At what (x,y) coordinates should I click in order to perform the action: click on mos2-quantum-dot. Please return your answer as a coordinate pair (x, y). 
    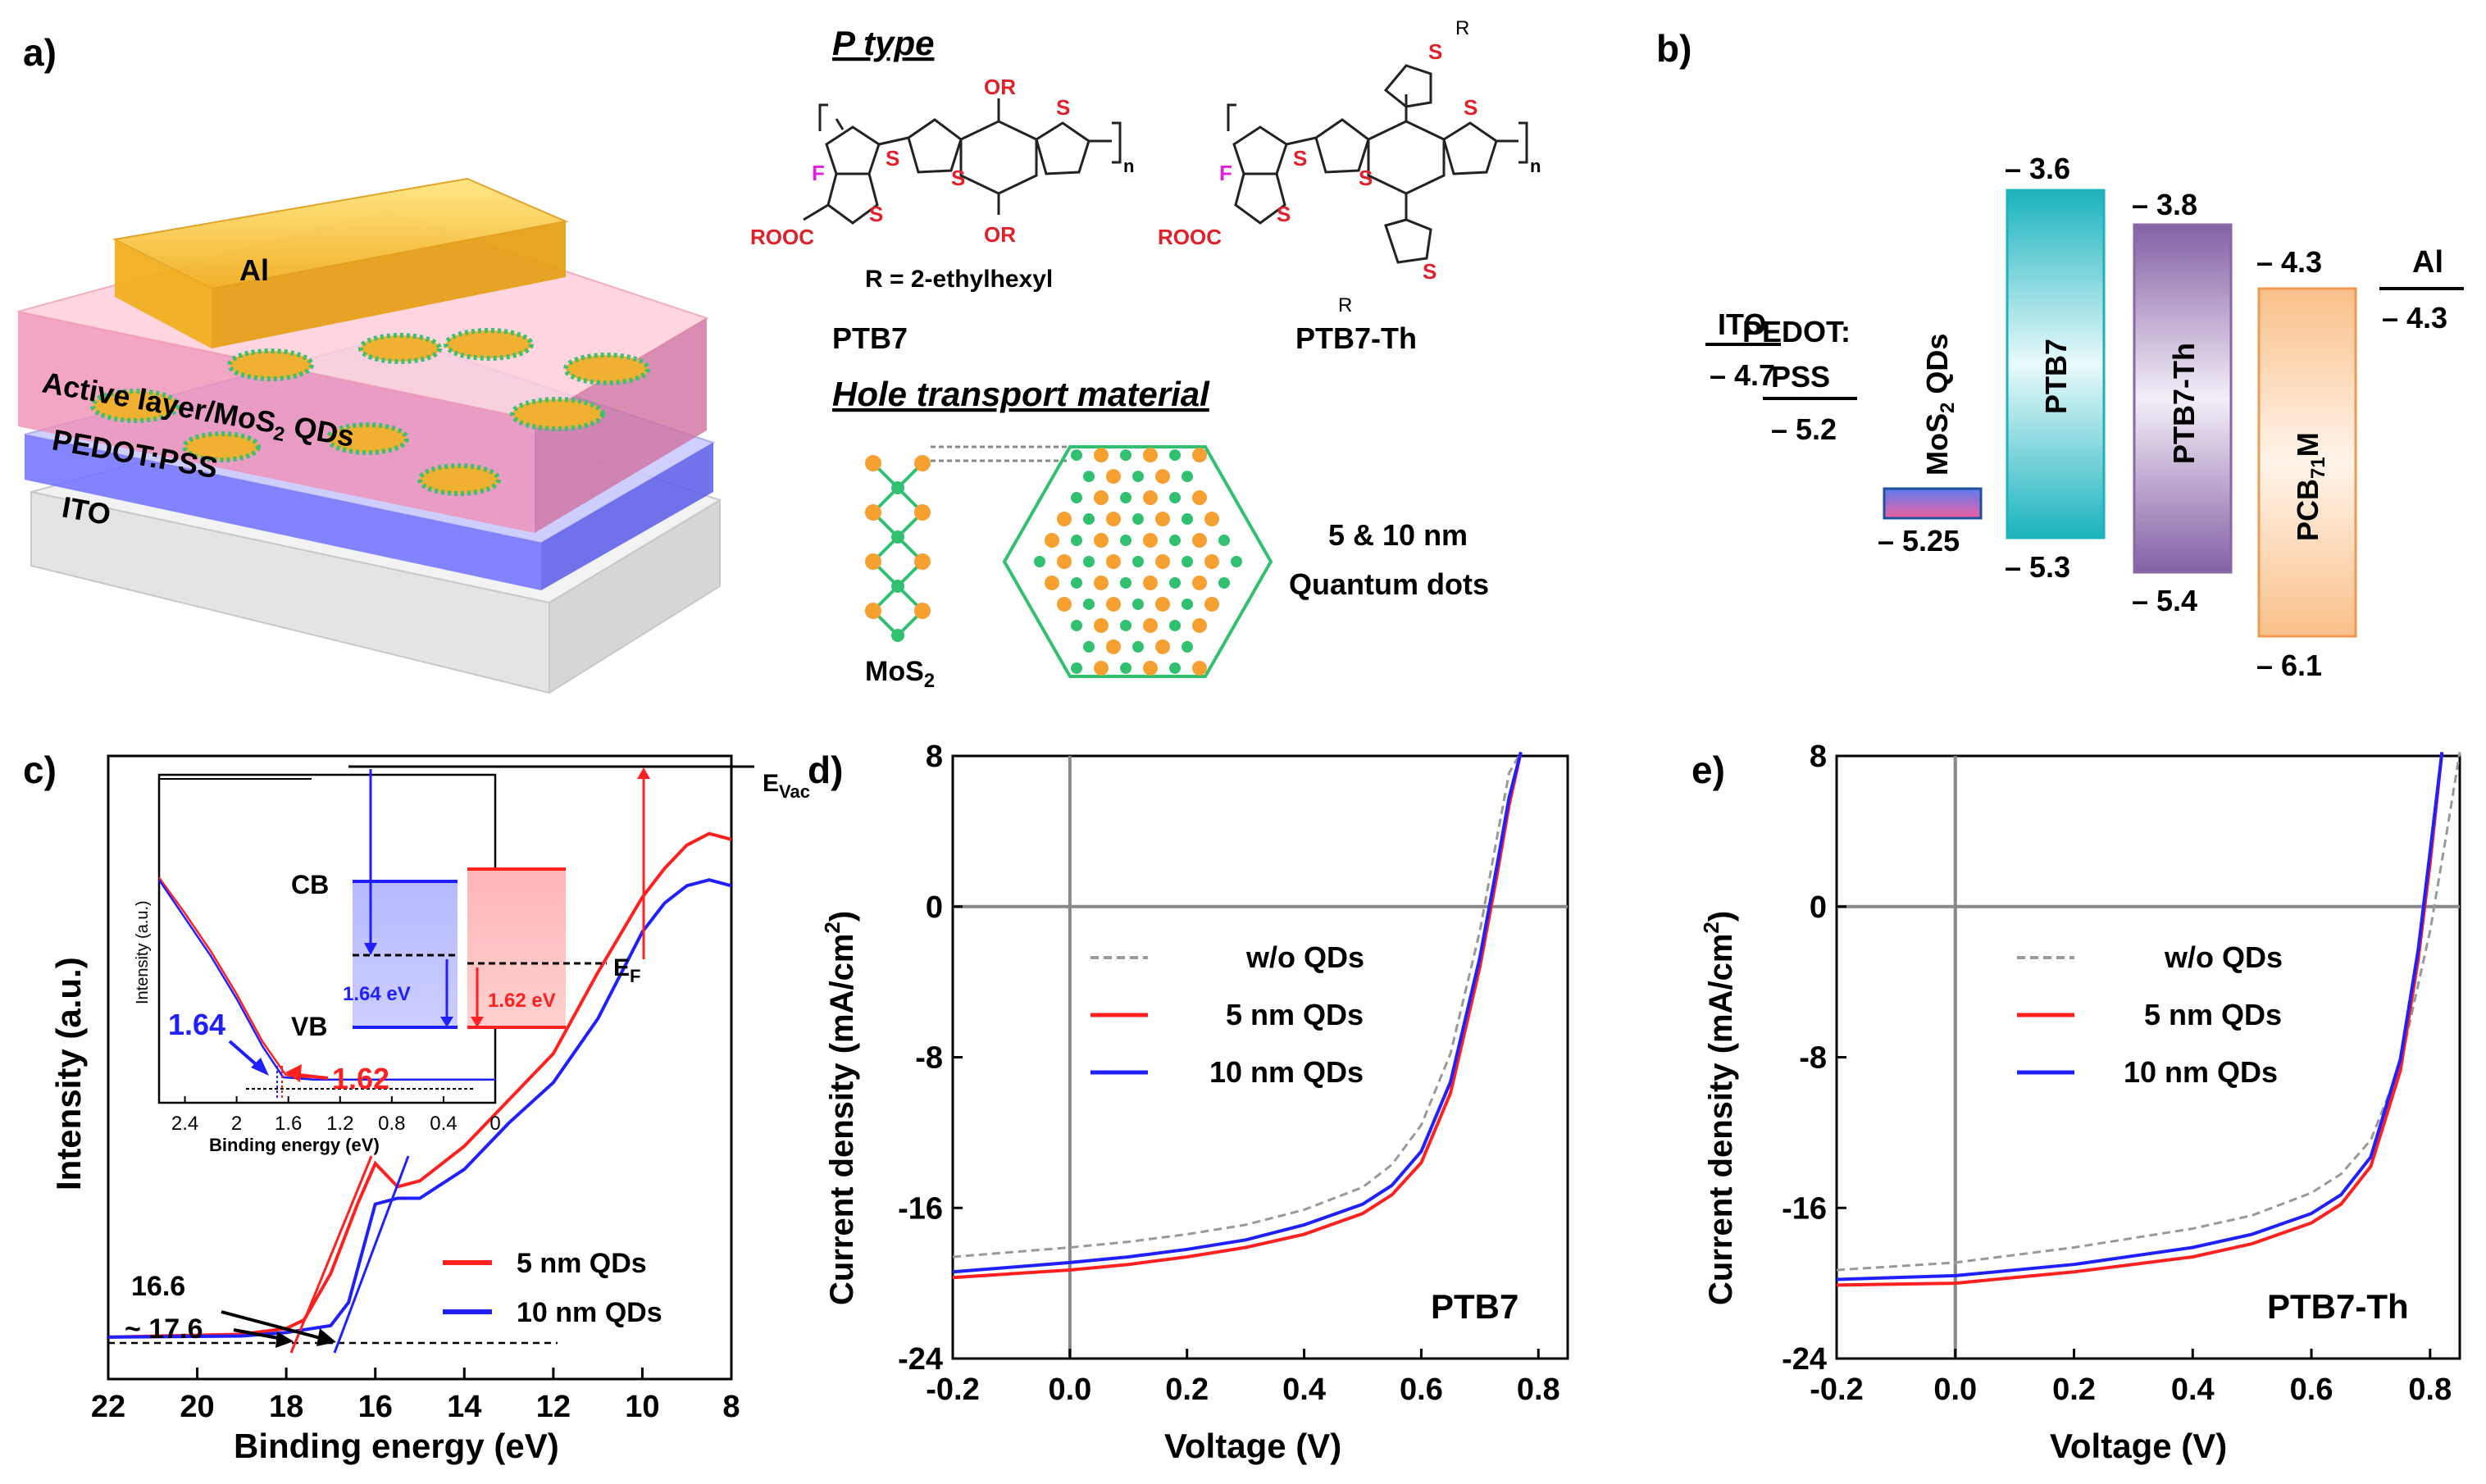
    Looking at the image, I should click on (1137, 561).